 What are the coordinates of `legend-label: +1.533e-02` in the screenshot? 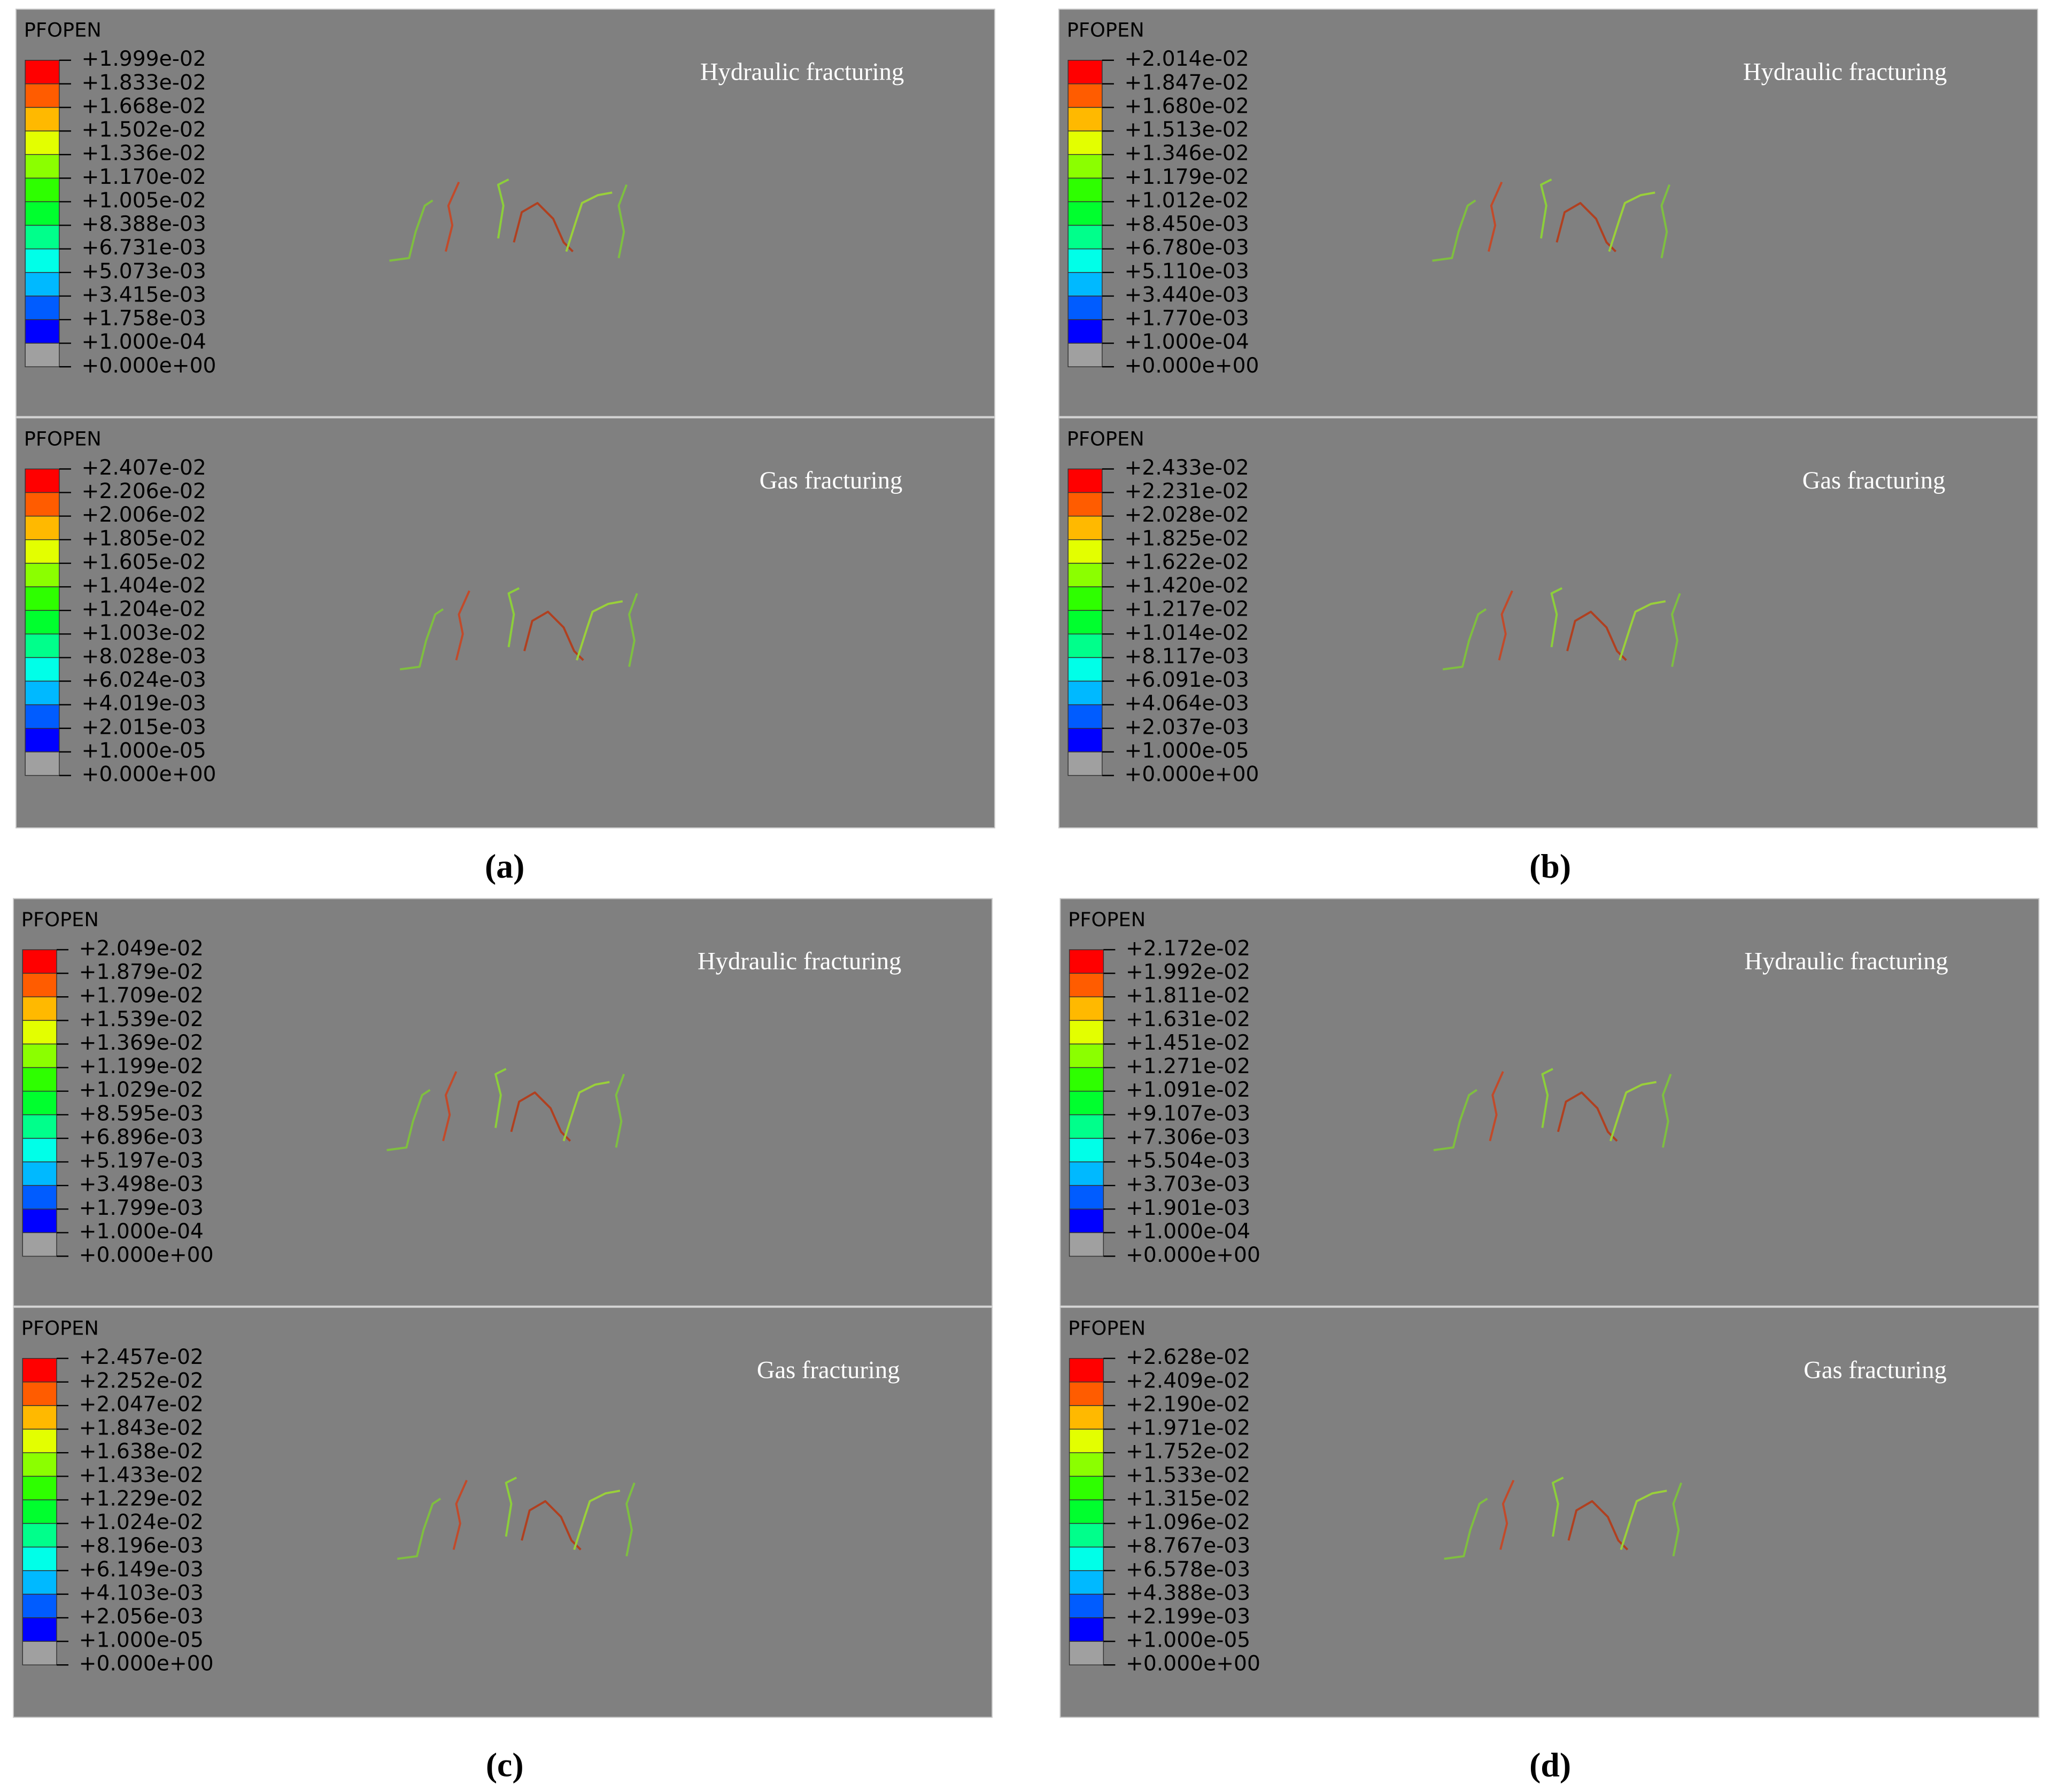 It's located at (1188, 1475).